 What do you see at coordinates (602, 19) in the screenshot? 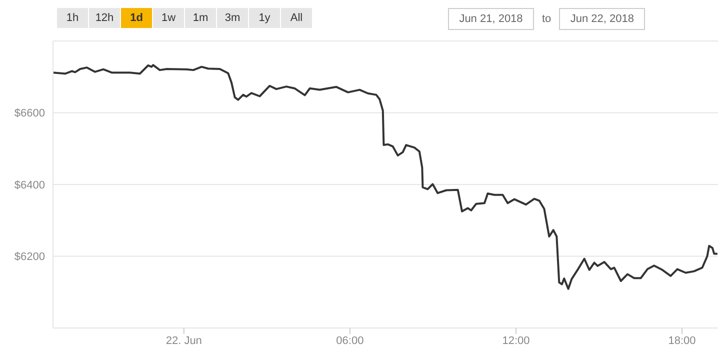
I see `text: Jun 22, 2018` at bounding box center [602, 19].